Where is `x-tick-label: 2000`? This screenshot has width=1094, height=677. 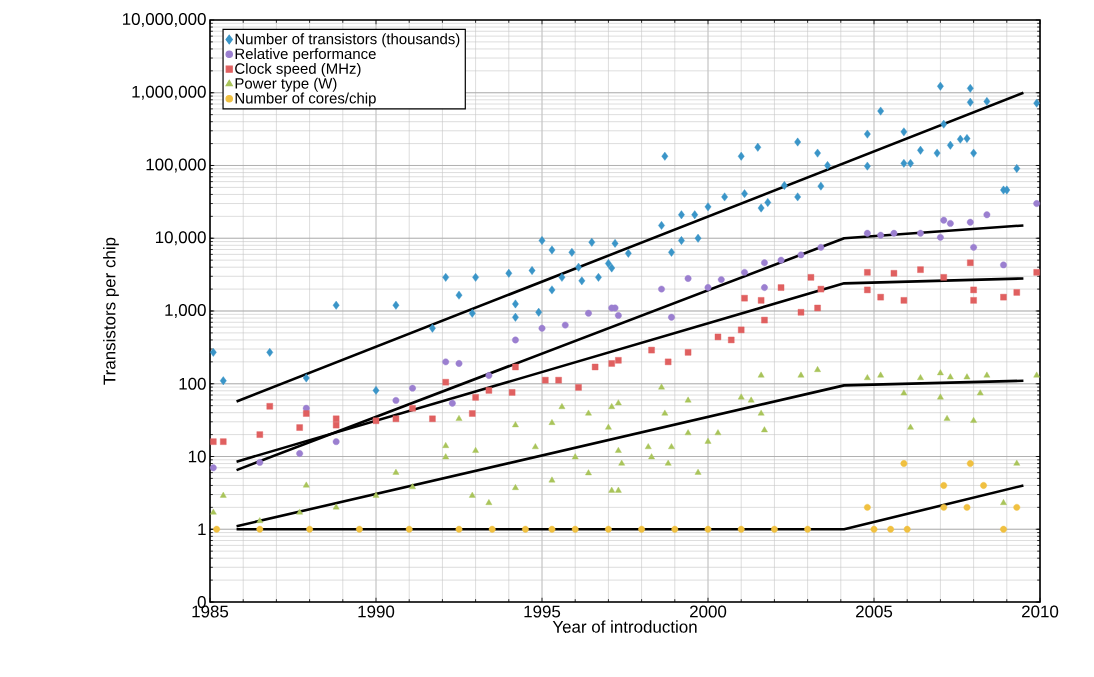
x-tick-label: 2000 is located at coordinates (708, 611).